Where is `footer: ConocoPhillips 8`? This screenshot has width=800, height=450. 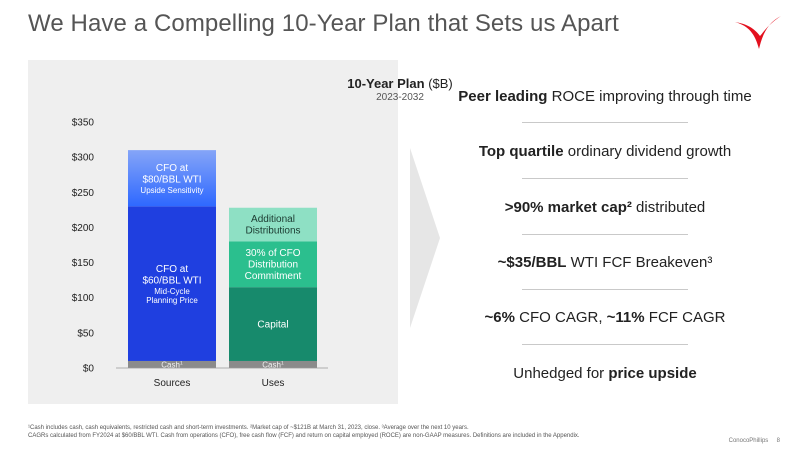
footer: ConocoPhillips 8 is located at coordinates (754, 441).